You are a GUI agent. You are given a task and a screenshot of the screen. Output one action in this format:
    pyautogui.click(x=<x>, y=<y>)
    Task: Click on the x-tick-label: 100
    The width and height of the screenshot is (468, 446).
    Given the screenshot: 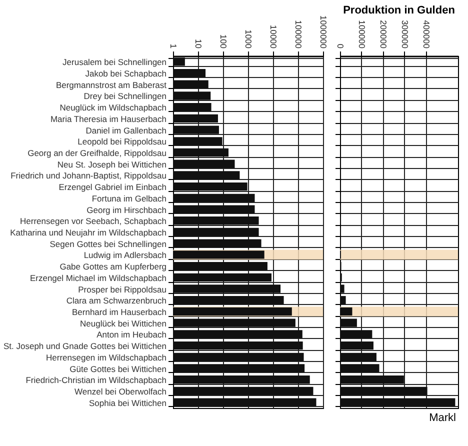 What is the action you would take?
    pyautogui.click(x=223, y=41)
    